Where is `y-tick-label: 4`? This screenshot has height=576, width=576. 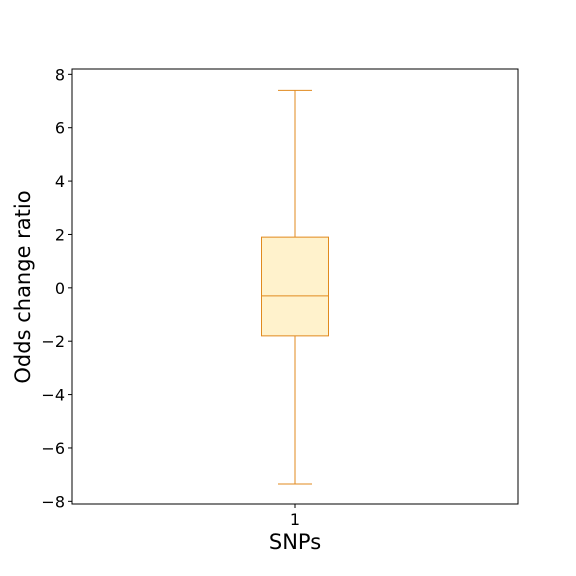 y-tick-label: 4 is located at coordinates (60, 181).